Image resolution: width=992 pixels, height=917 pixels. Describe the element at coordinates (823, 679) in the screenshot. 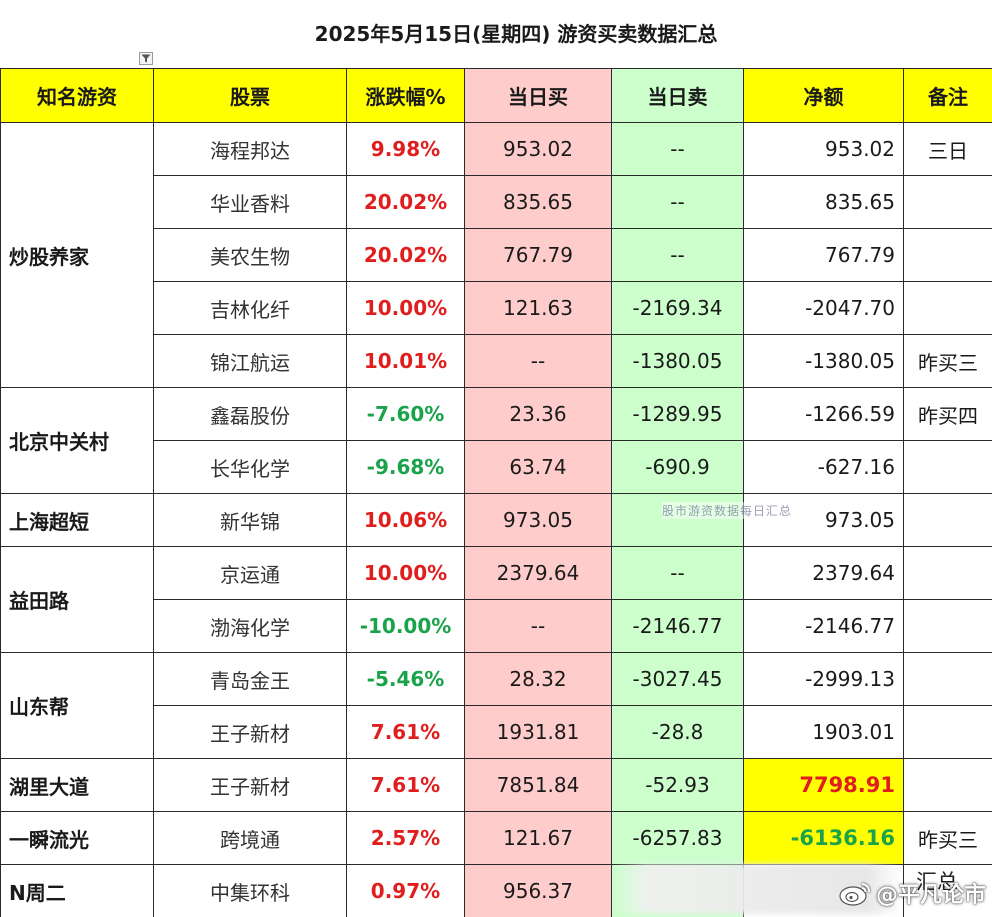

I see `net-amount-cell: -2999.13` at that location.